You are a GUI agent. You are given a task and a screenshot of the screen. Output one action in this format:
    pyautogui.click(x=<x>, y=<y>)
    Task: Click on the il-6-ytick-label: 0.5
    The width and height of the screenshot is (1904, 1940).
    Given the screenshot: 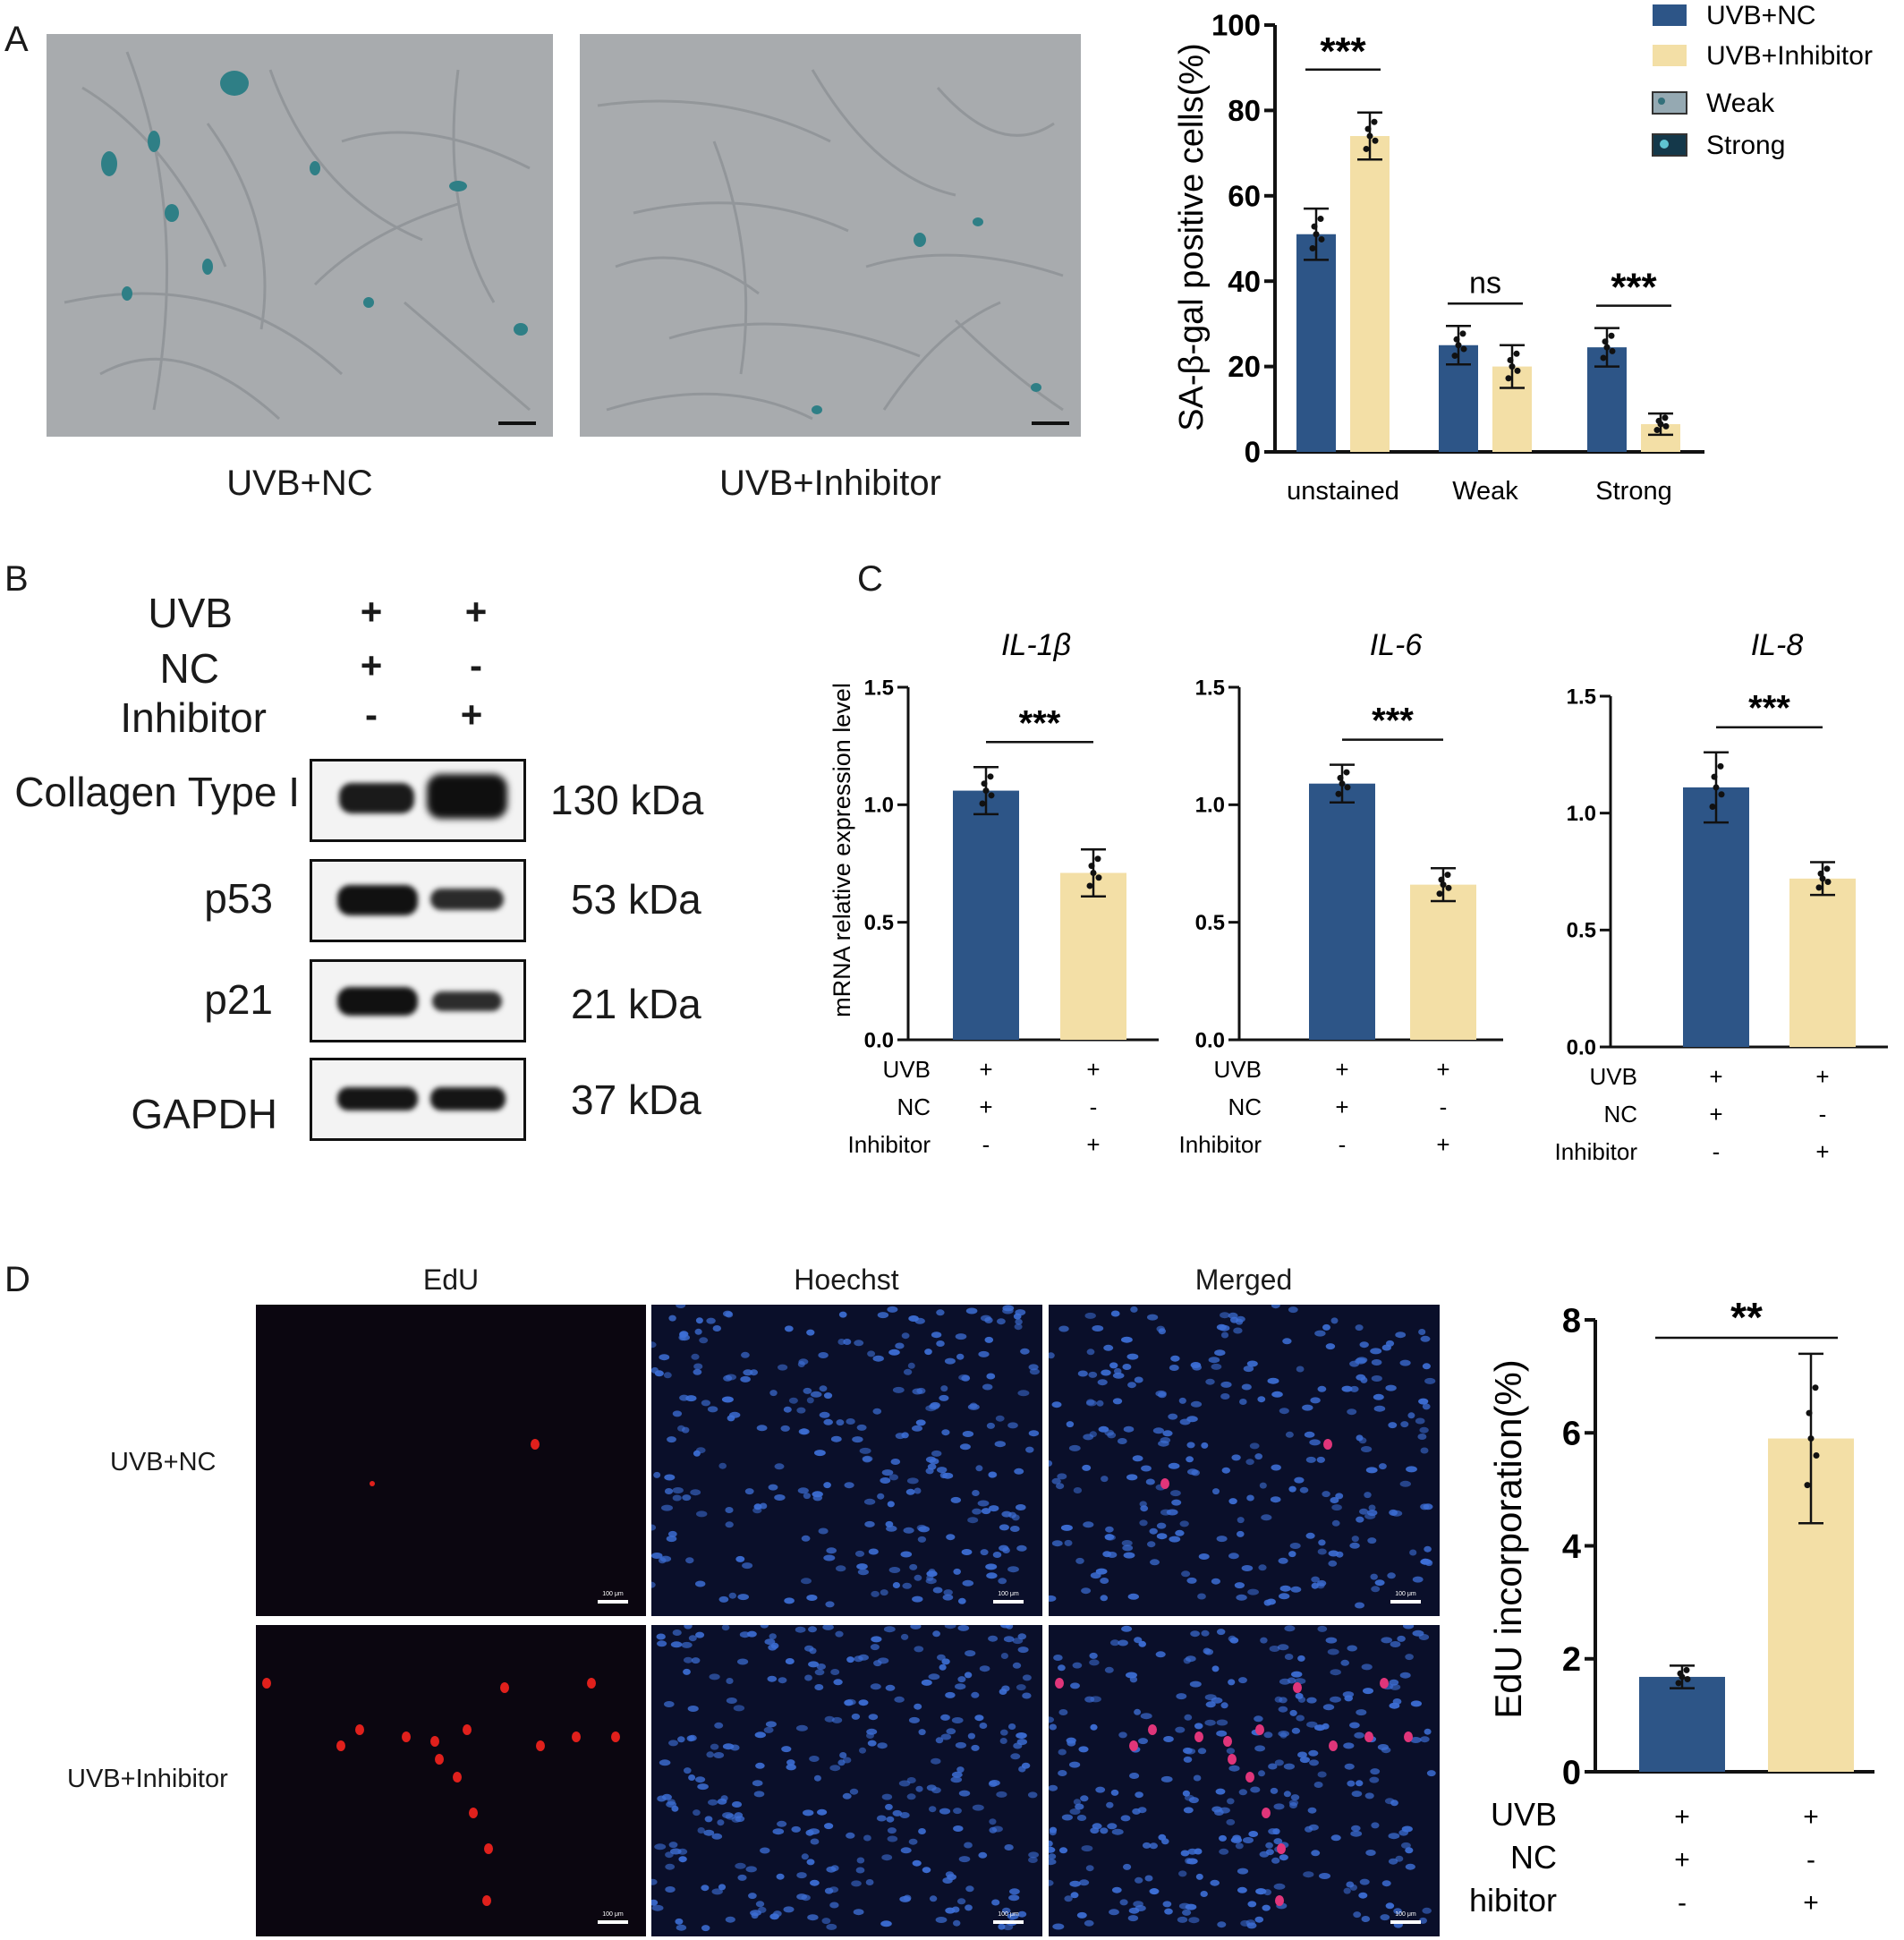 What is the action you would take?
    pyautogui.click(x=1210, y=923)
    